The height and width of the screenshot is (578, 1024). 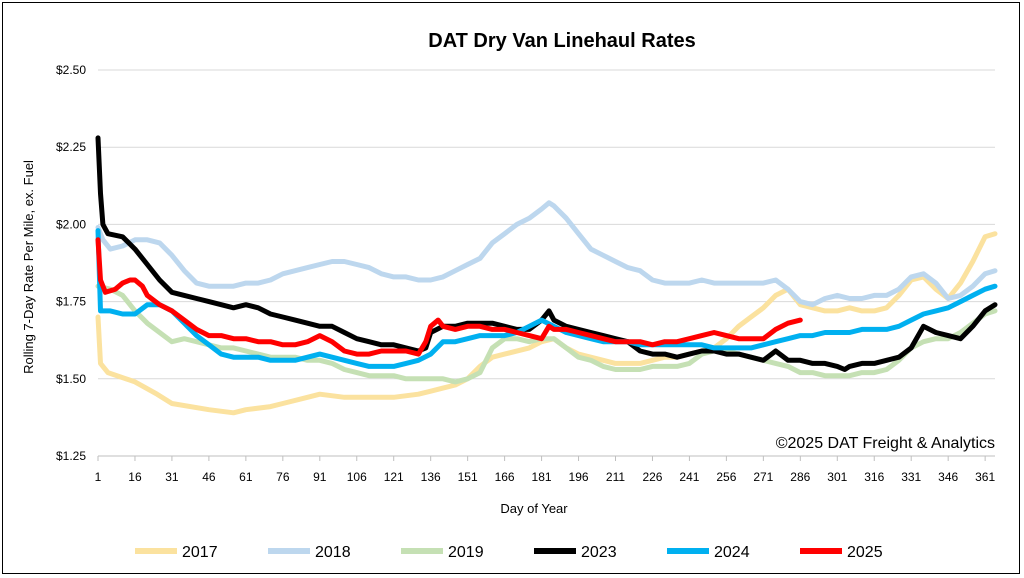 What do you see at coordinates (71, 456) in the screenshot?
I see `y-tick-label: $1.25` at bounding box center [71, 456].